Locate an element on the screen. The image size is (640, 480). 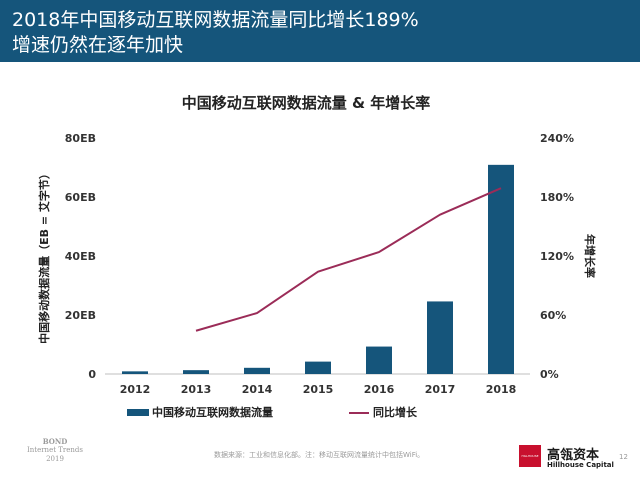
hillhouse-logo: HILLHOUSE is located at coordinates (530, 456).